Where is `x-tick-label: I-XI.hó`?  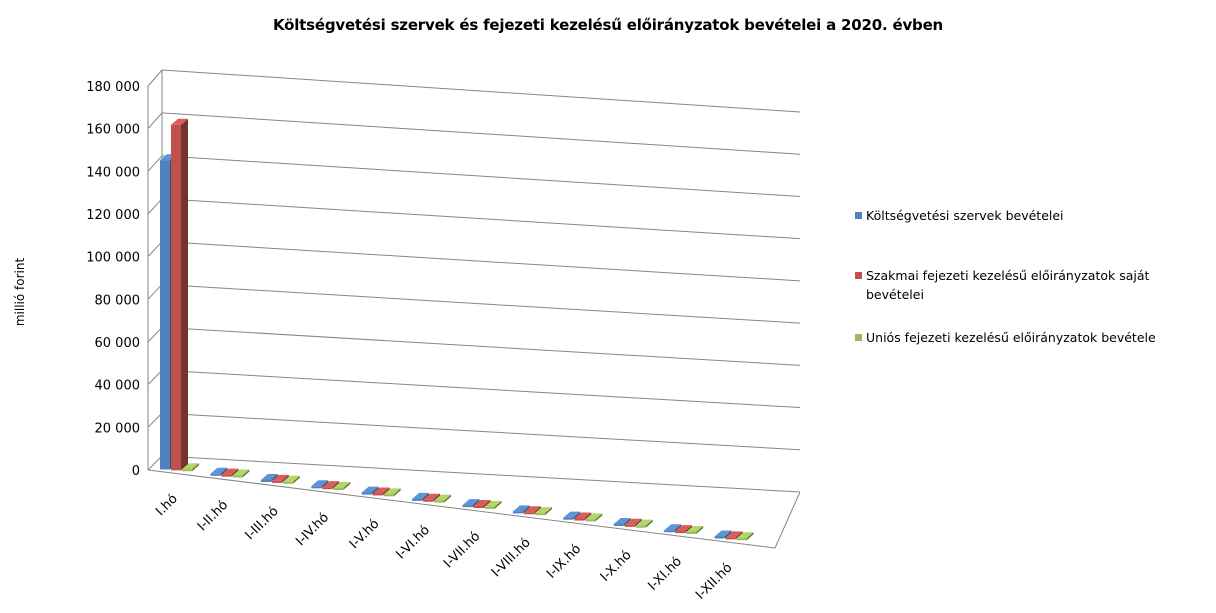
x-tick-label: I-XI.hó is located at coordinates (665, 574).